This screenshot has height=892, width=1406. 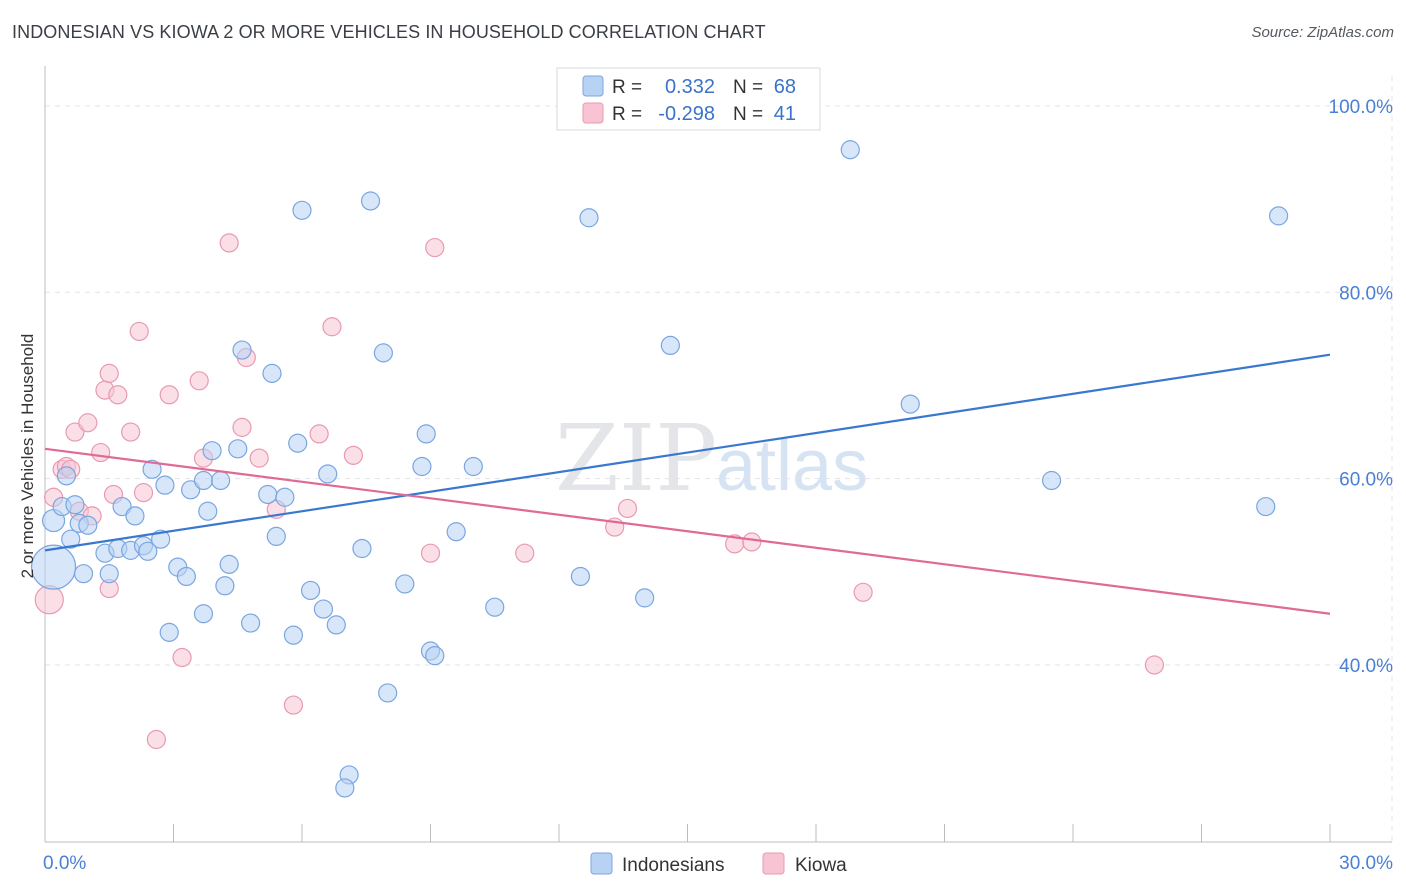 I want to click on bottom-legend-swatch-kiowa, so click(x=773, y=863).